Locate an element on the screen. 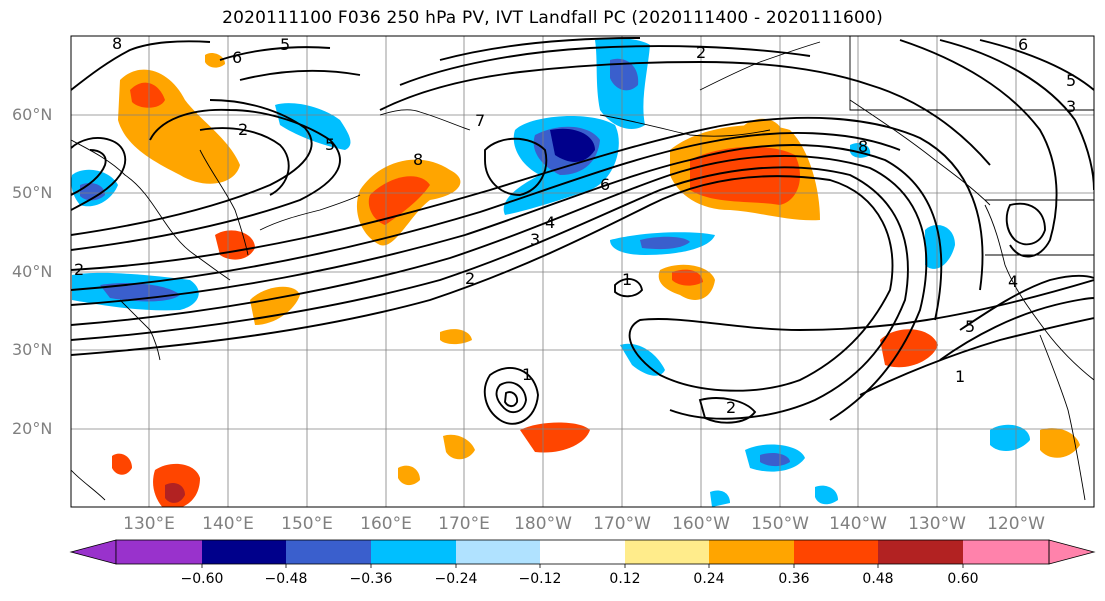 Image resolution: width=1105 pixels, height=601 pixels. lon-label: 180°W is located at coordinates (543, 524).